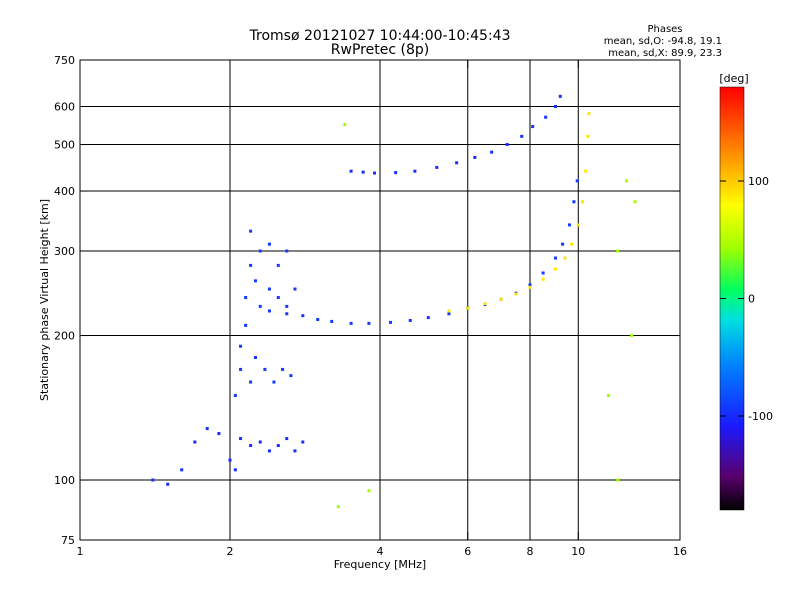 The height and width of the screenshot is (604, 800). What do you see at coordinates (663, 41) in the screenshot?
I see `stats-line-o: mean, sd,O: -94.8, 19.1` at bounding box center [663, 41].